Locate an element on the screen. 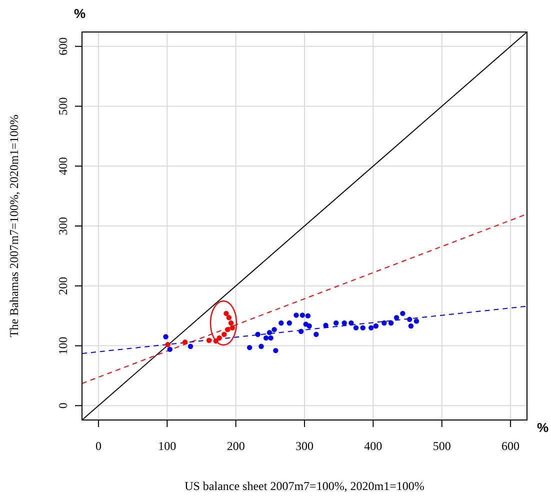 The height and width of the screenshot is (498, 551). y-tick-label: 600 is located at coordinates (63, 46).